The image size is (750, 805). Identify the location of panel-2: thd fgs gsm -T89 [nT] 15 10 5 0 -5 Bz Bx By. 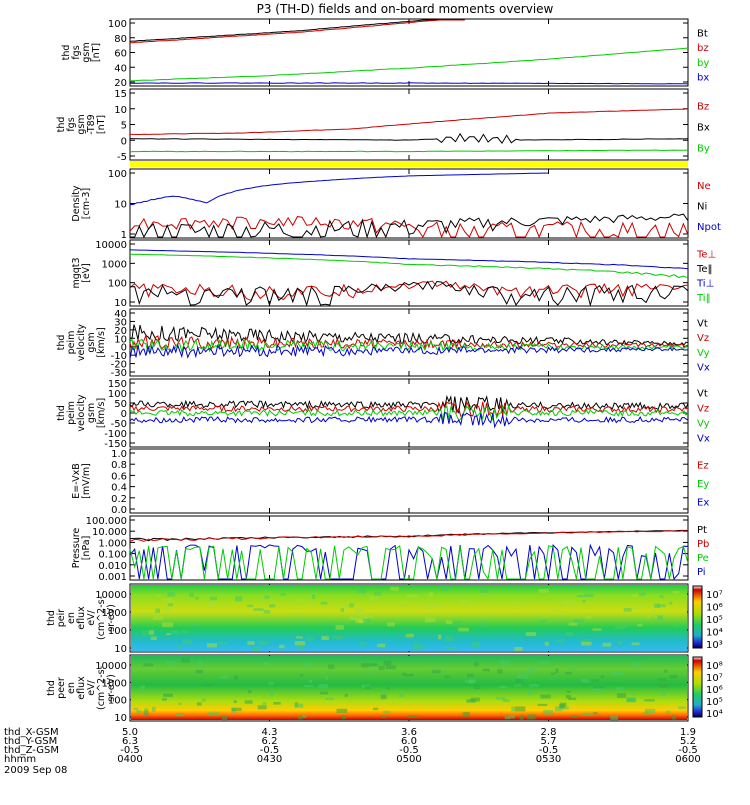
(383, 125).